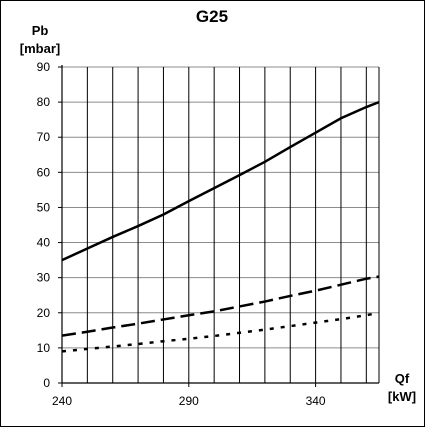 This screenshot has height=427, width=425. What do you see at coordinates (40, 30) in the screenshot?
I see `y-axis-label-line1: Pb` at bounding box center [40, 30].